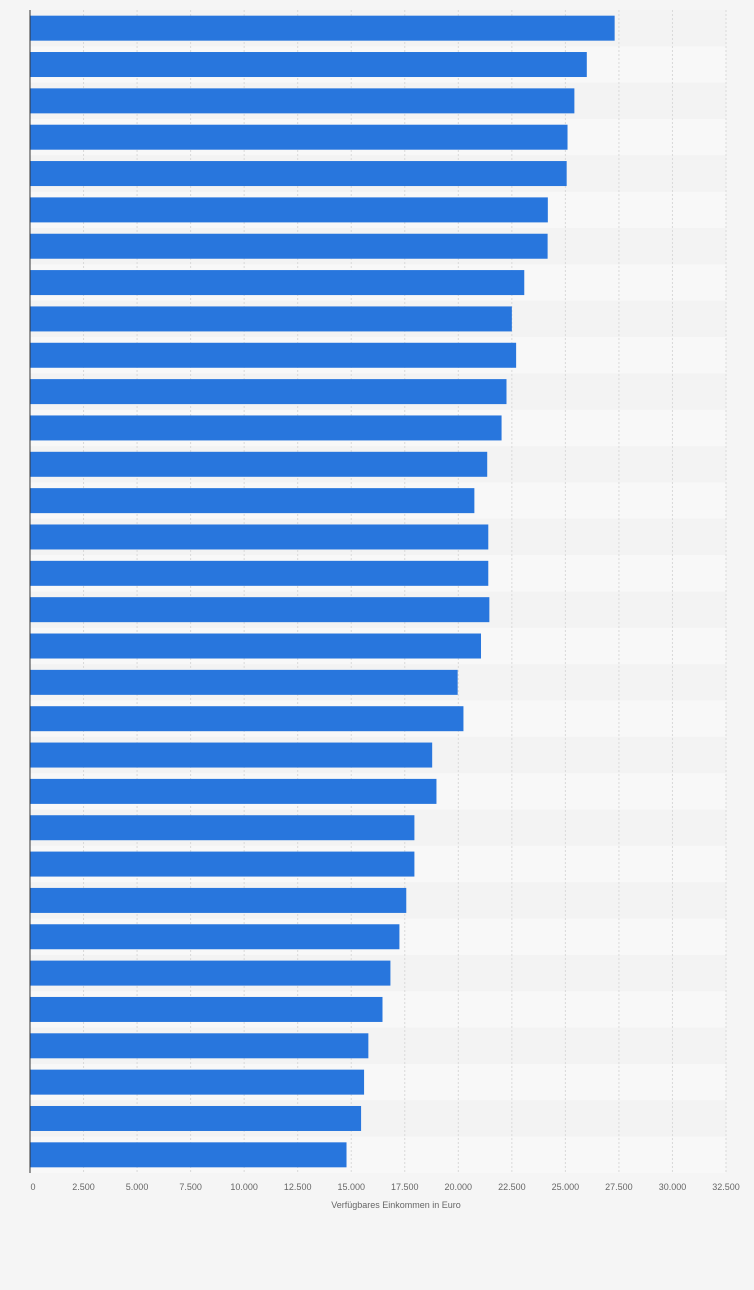 The height and width of the screenshot is (1290, 754). Describe the element at coordinates (351, 1187) in the screenshot. I see `x-tick-label: 15.000` at that location.